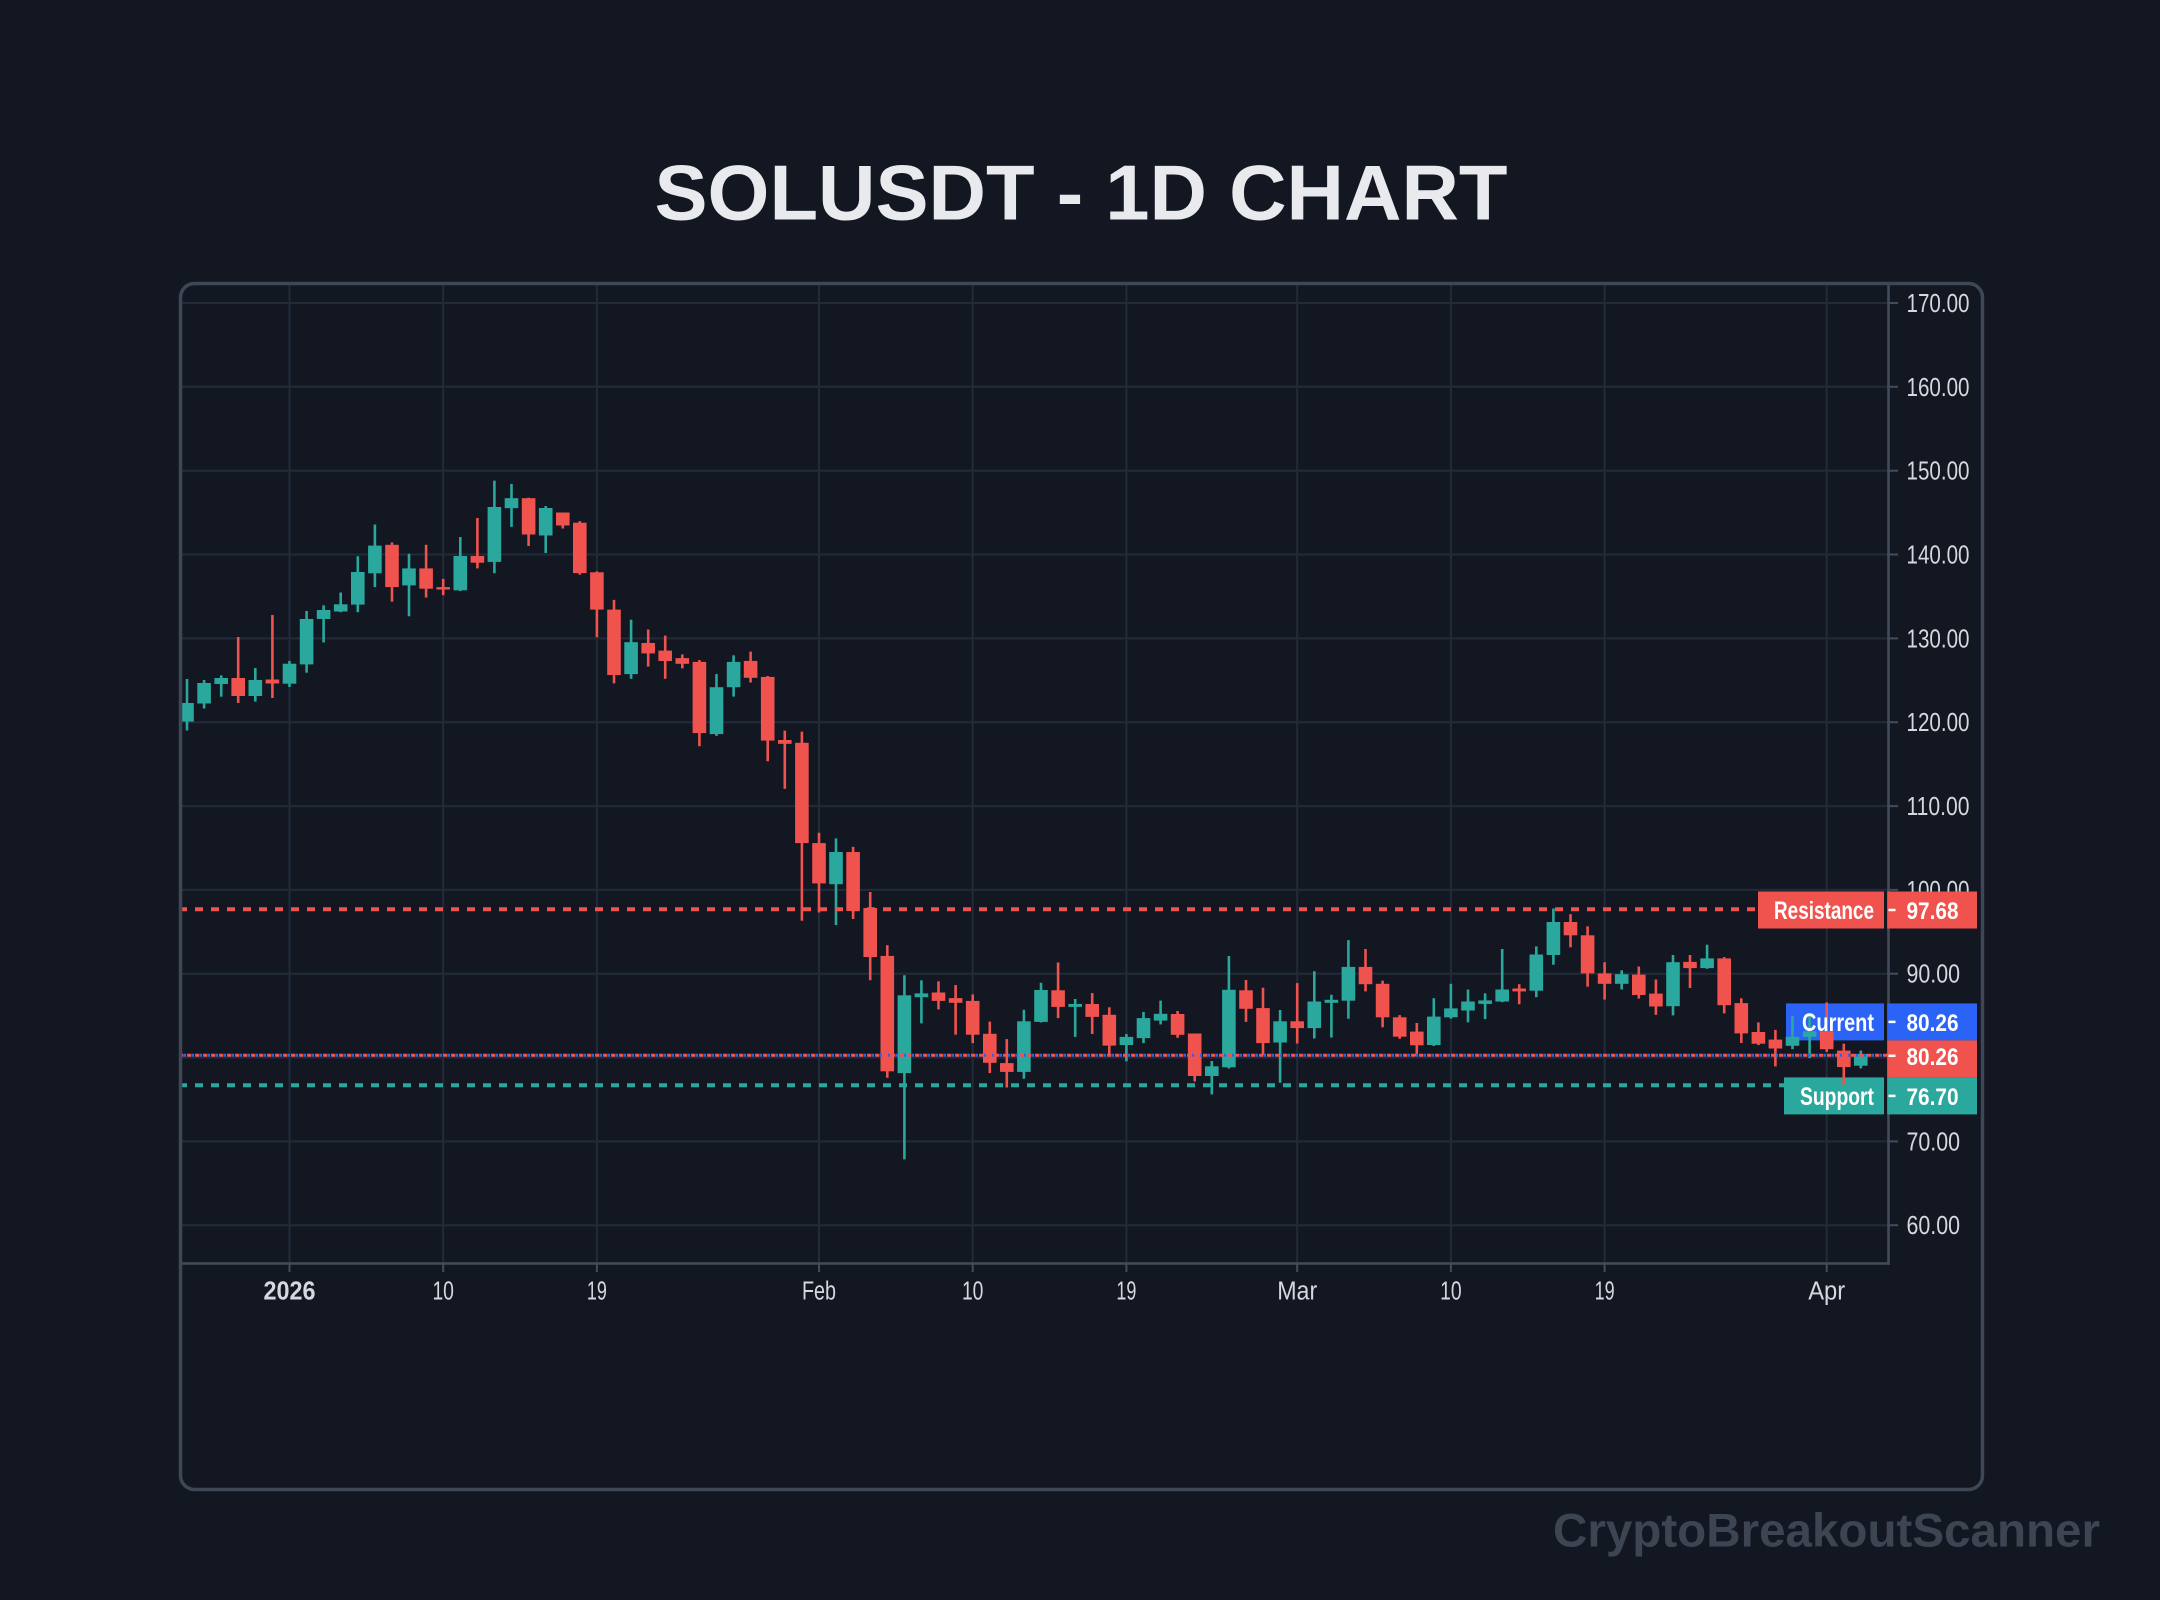 The image size is (2160, 1600). What do you see at coordinates (1938, 472) in the screenshot?
I see `svg-text: 150.00` at bounding box center [1938, 472].